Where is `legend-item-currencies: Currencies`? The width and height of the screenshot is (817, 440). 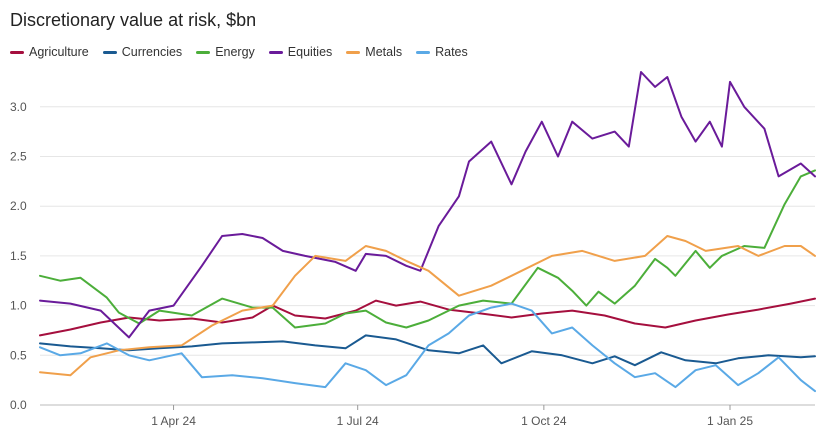
legend-item-currencies: Currencies is located at coordinates (142, 52).